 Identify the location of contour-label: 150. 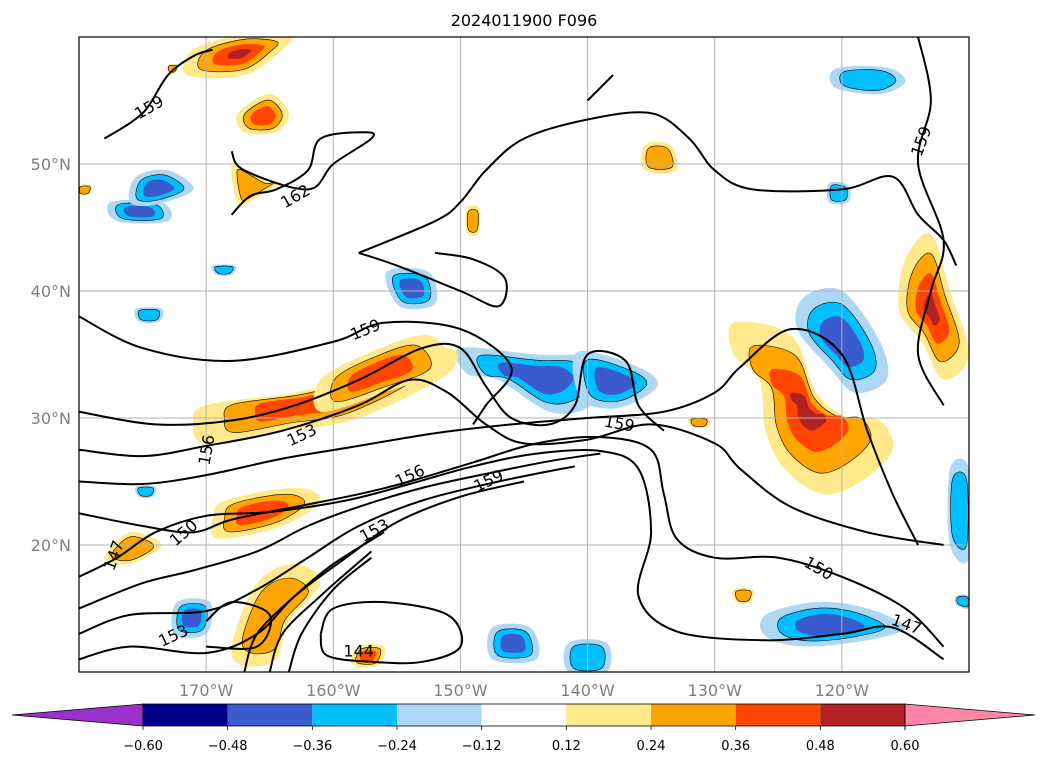
(819, 568).